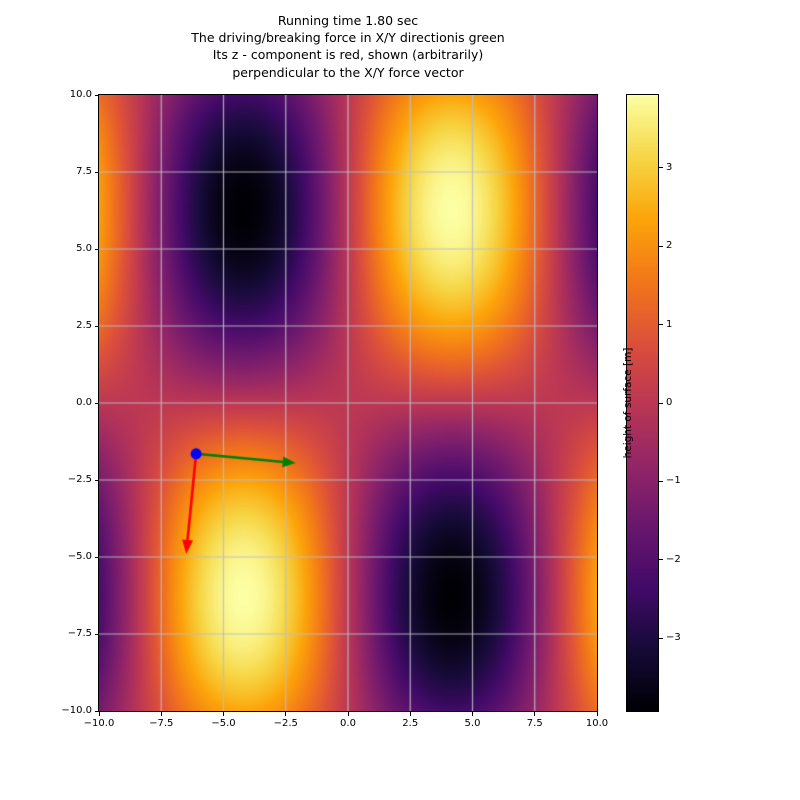 The height and width of the screenshot is (800, 800). I want to click on y-tick-label: −7.5, so click(79, 633).